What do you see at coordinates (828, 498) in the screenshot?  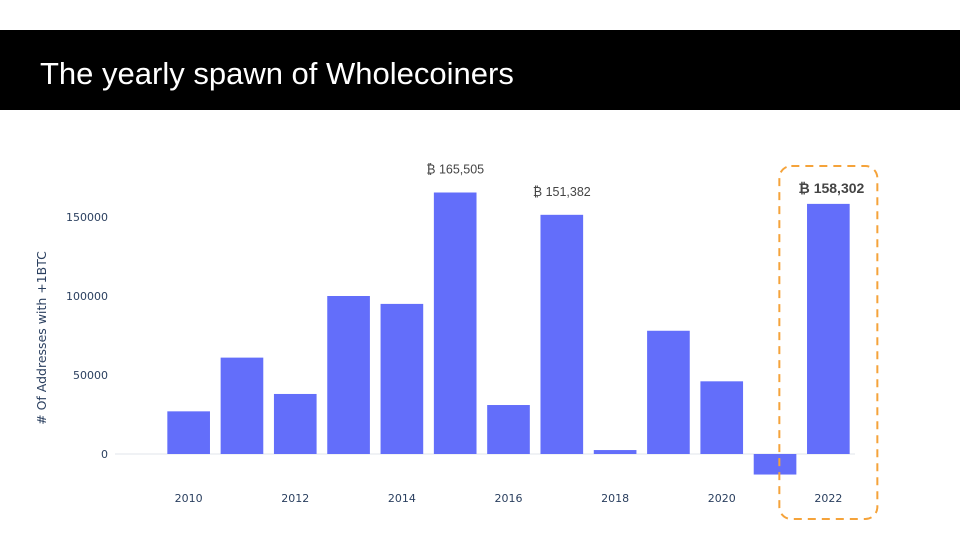 I see `x-tick-label: 2022` at bounding box center [828, 498].